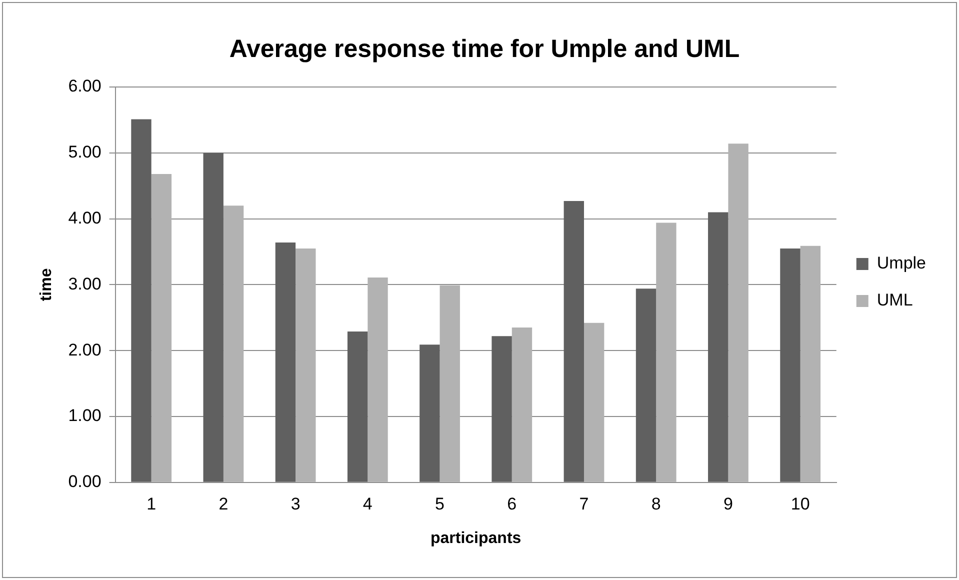 The height and width of the screenshot is (580, 959). Describe the element at coordinates (484, 48) in the screenshot. I see `chart-title: Average response time for Umple and UML` at that location.